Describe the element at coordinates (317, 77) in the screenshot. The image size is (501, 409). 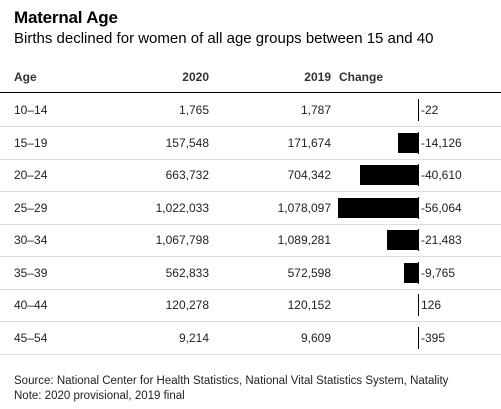
I see `header-2019: 2019` at that location.